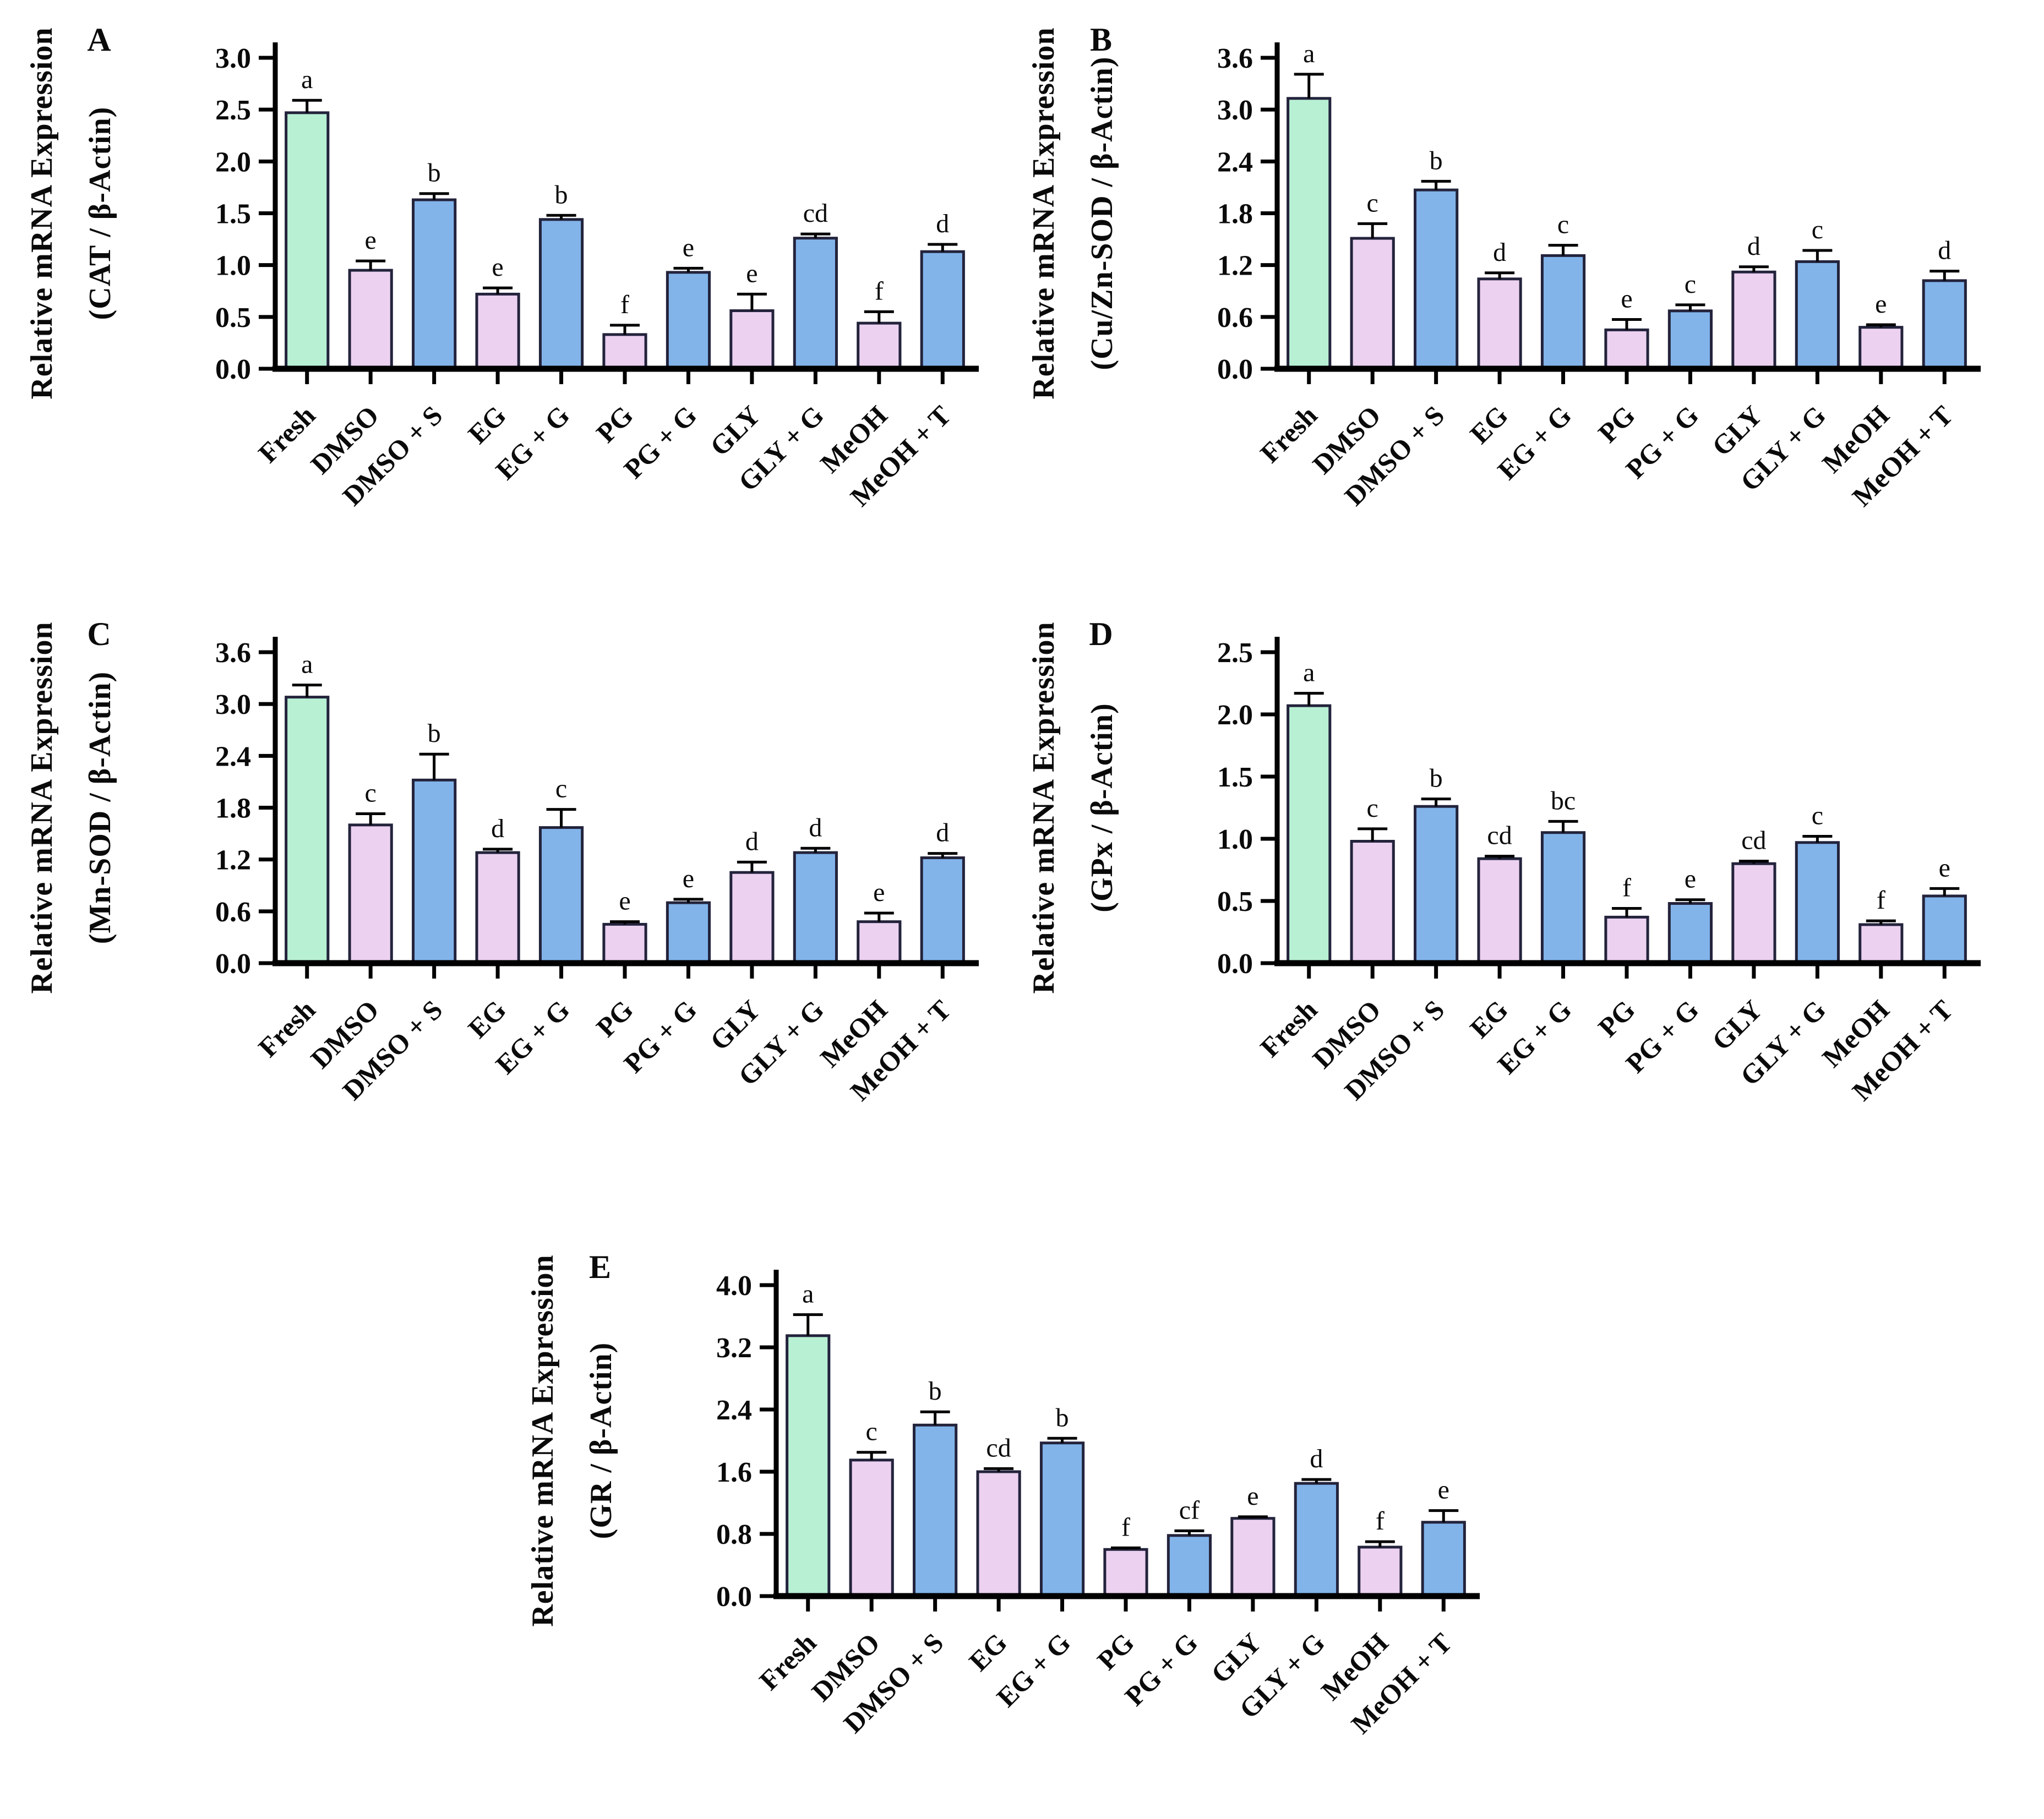 This screenshot has height=1819, width=2044. I want to click on y-axis-title-line2: (GPx / β-Actin), so click(1102, 808).